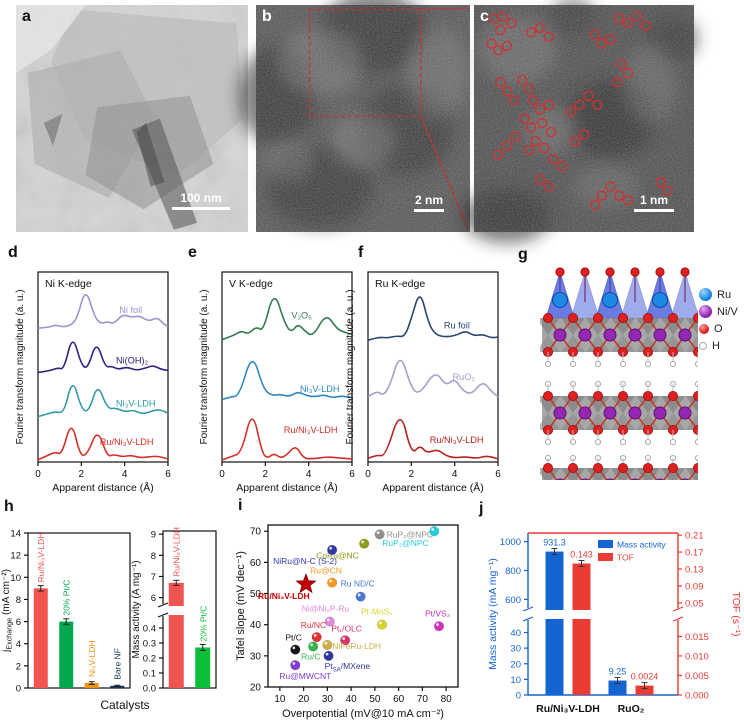 The height and width of the screenshot is (725, 744). What do you see at coordinates (363, 714) in the screenshot?
I see `svg-text: Overpotential (mV@10 mA cm⁻²)` at bounding box center [363, 714].